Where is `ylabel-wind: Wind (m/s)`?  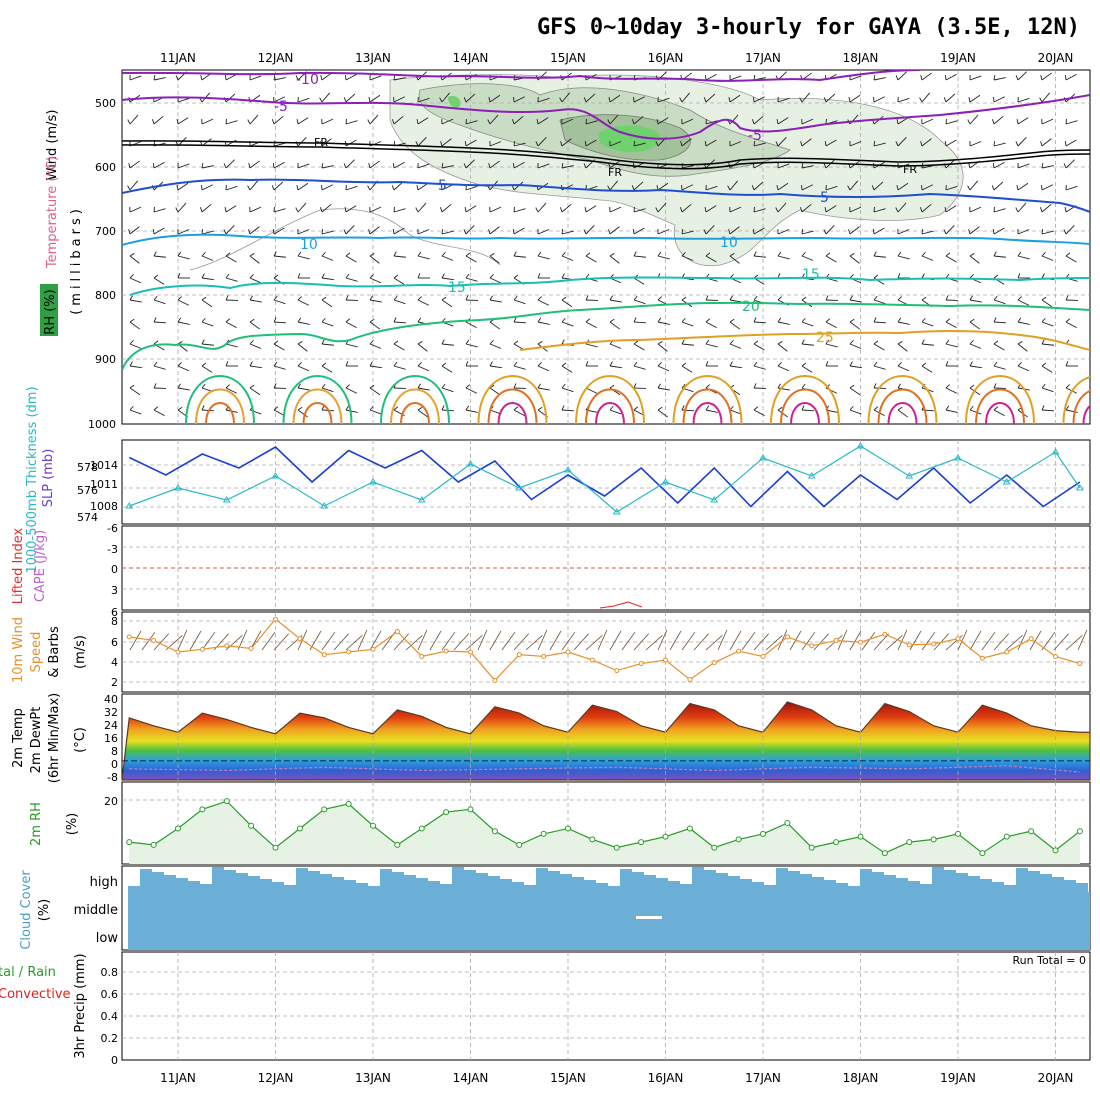 ylabel-wind: Wind (m/s) is located at coordinates (52, 145).